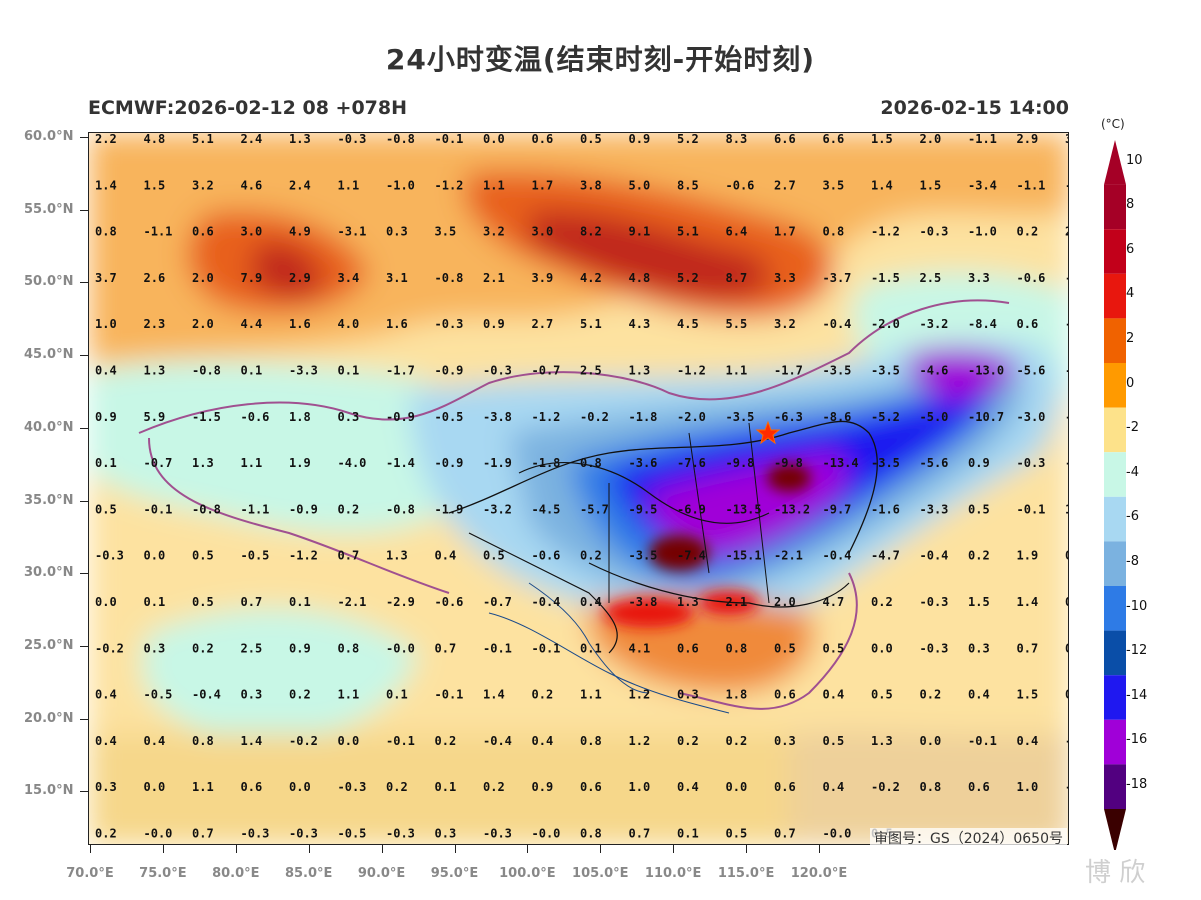 The height and width of the screenshot is (900, 1201). What do you see at coordinates (1031, 417) in the screenshot?
I see `grid-value: -3.0` at bounding box center [1031, 417].